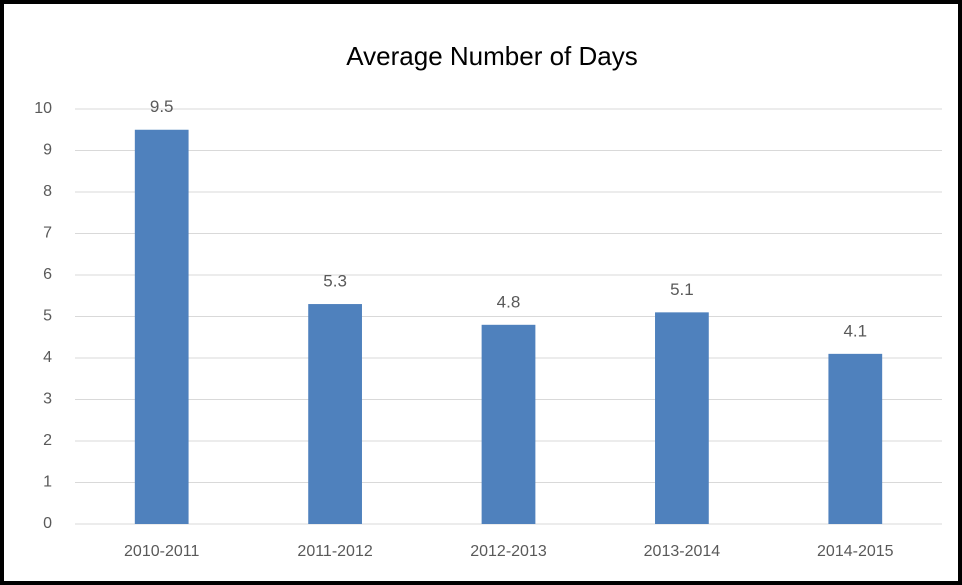 The width and height of the screenshot is (962, 585). I want to click on data-label: 9.5, so click(162, 106).